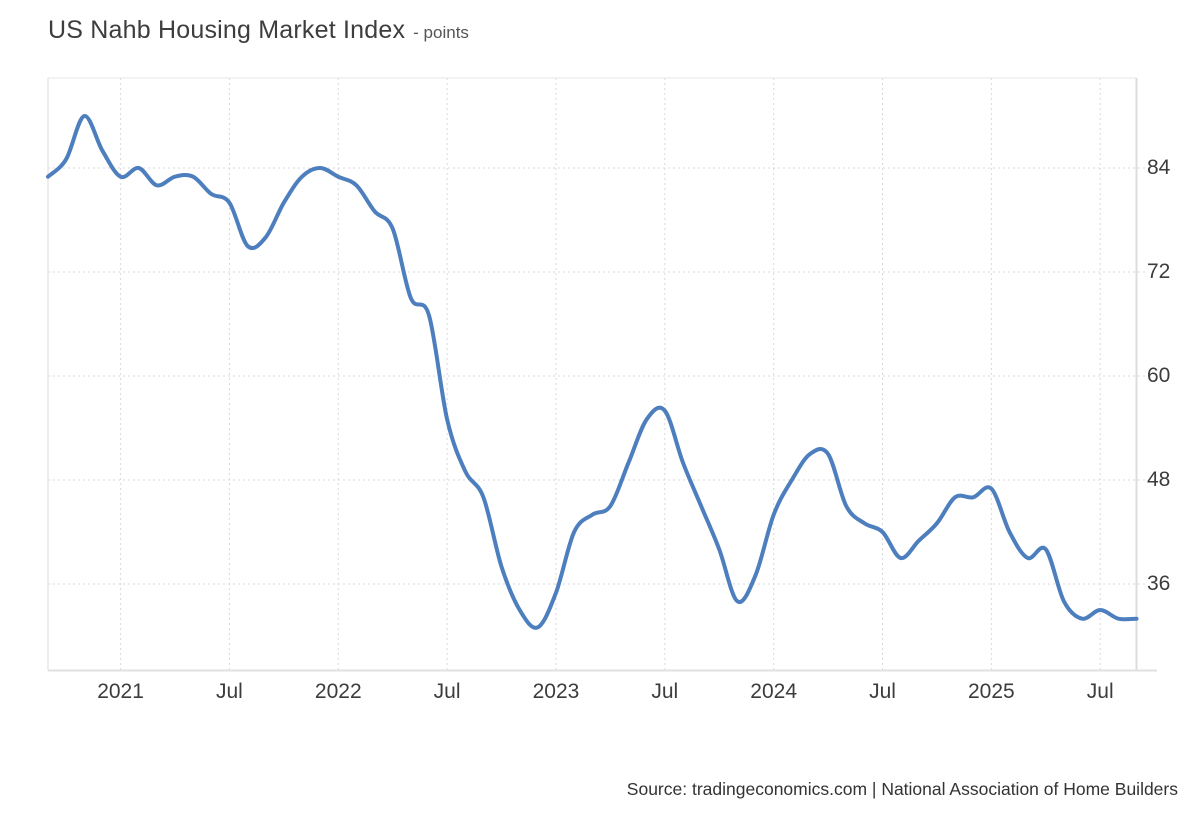 Image resolution: width=1200 pixels, height=820 pixels. What do you see at coordinates (991, 691) in the screenshot?
I see `x-tick-label: 2025` at bounding box center [991, 691].